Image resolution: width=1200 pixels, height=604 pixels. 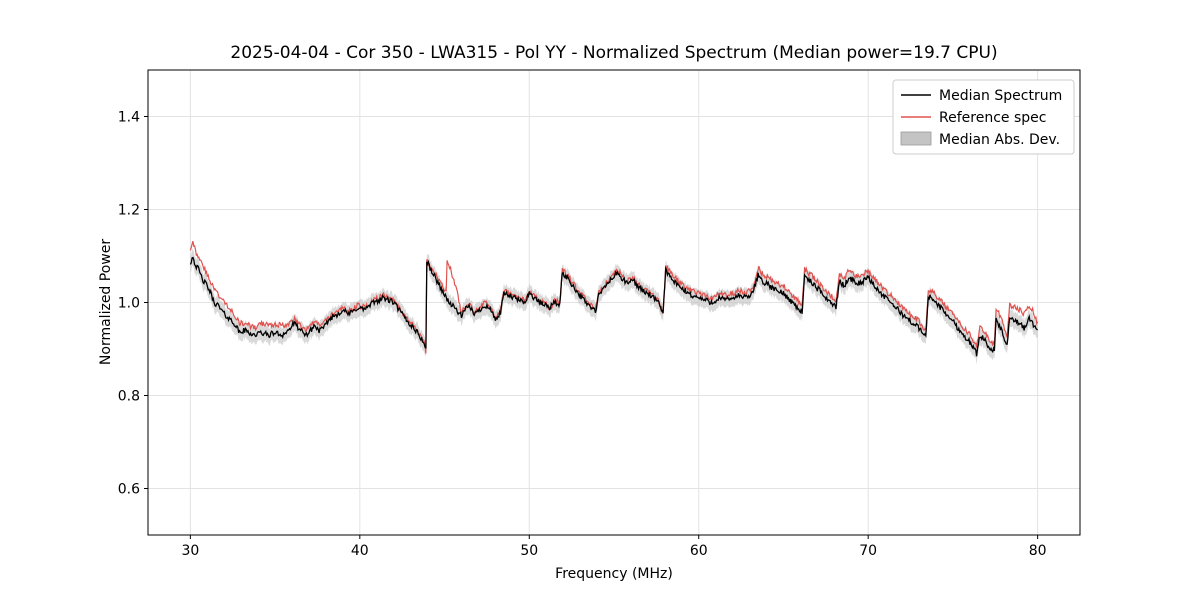 I want to click on legend-box, so click(x=983, y=117).